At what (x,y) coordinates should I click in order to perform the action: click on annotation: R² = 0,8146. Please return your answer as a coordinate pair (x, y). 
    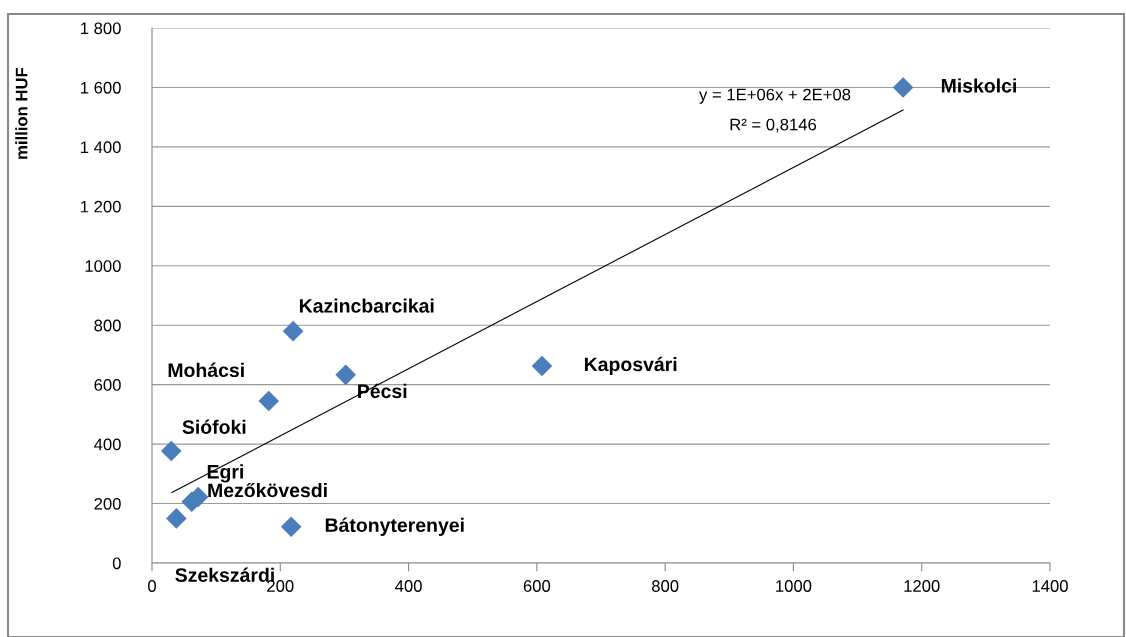
    Looking at the image, I should click on (773, 125).